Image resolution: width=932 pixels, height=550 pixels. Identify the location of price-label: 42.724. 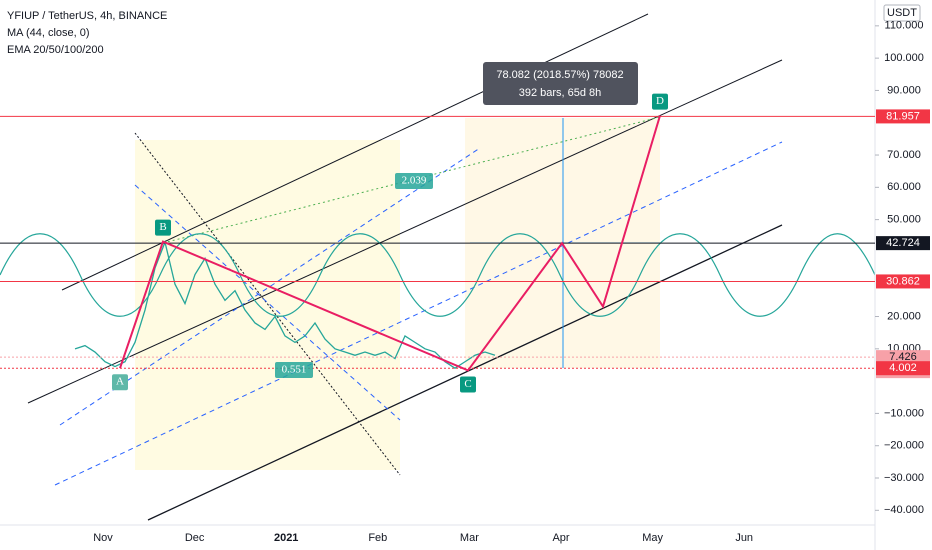
(903, 243).